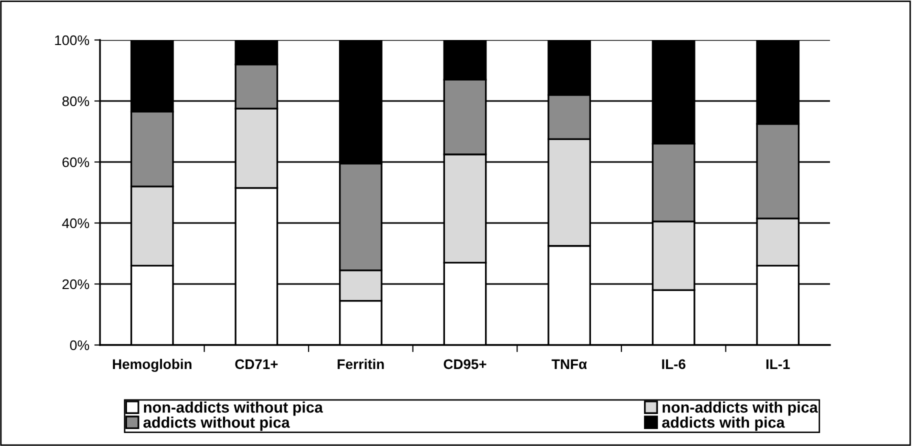 This screenshot has width=912, height=446. Describe the element at coordinates (76, 223) in the screenshot. I see `y-tick-label: 40%` at that location.